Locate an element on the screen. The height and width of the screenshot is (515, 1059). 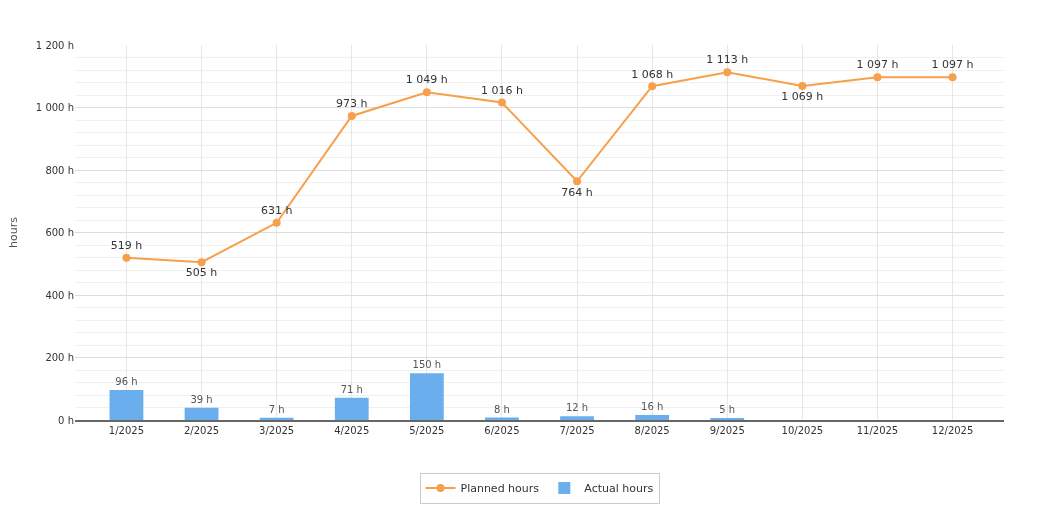
x-tick-label: 2/2025 is located at coordinates (201, 430).